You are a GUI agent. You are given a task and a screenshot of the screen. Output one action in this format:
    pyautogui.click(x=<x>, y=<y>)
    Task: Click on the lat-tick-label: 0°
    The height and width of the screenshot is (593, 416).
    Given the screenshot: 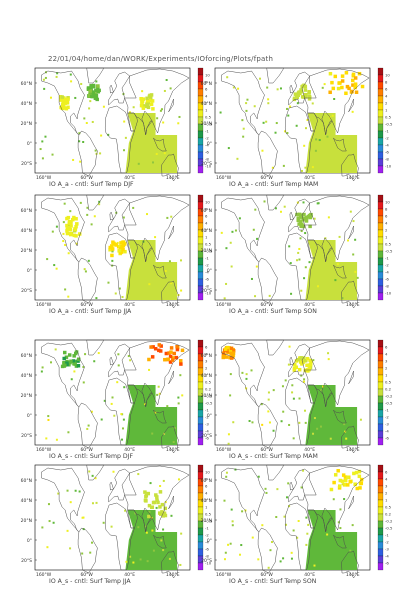 What is the action you would take?
    pyautogui.click(x=29, y=144)
    